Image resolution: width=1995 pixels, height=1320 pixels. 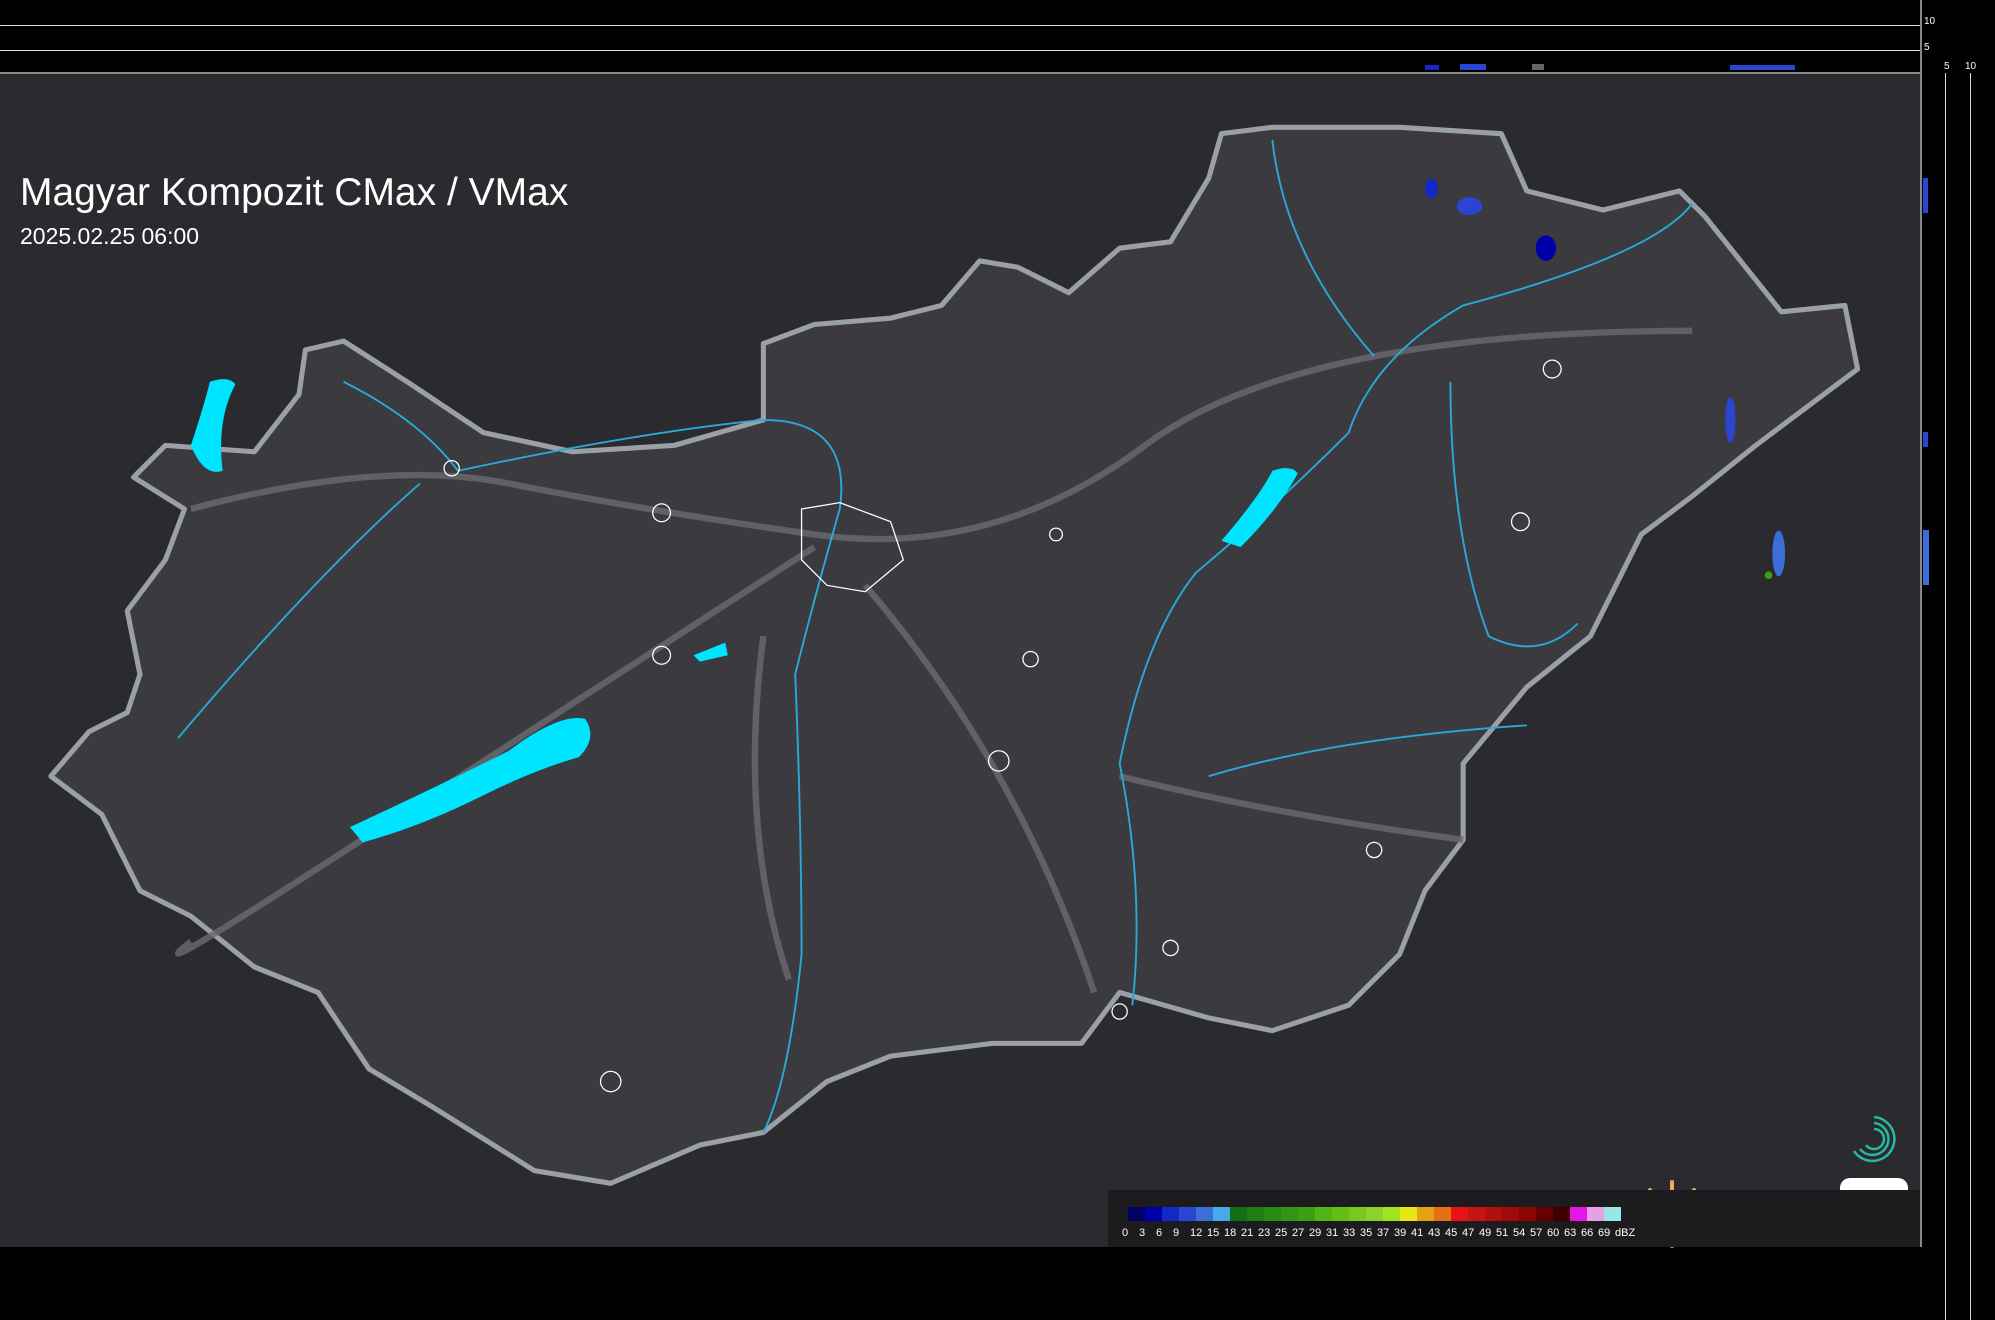 What do you see at coordinates (1264, 1233) in the screenshot?
I see `legend-label: 23` at bounding box center [1264, 1233].